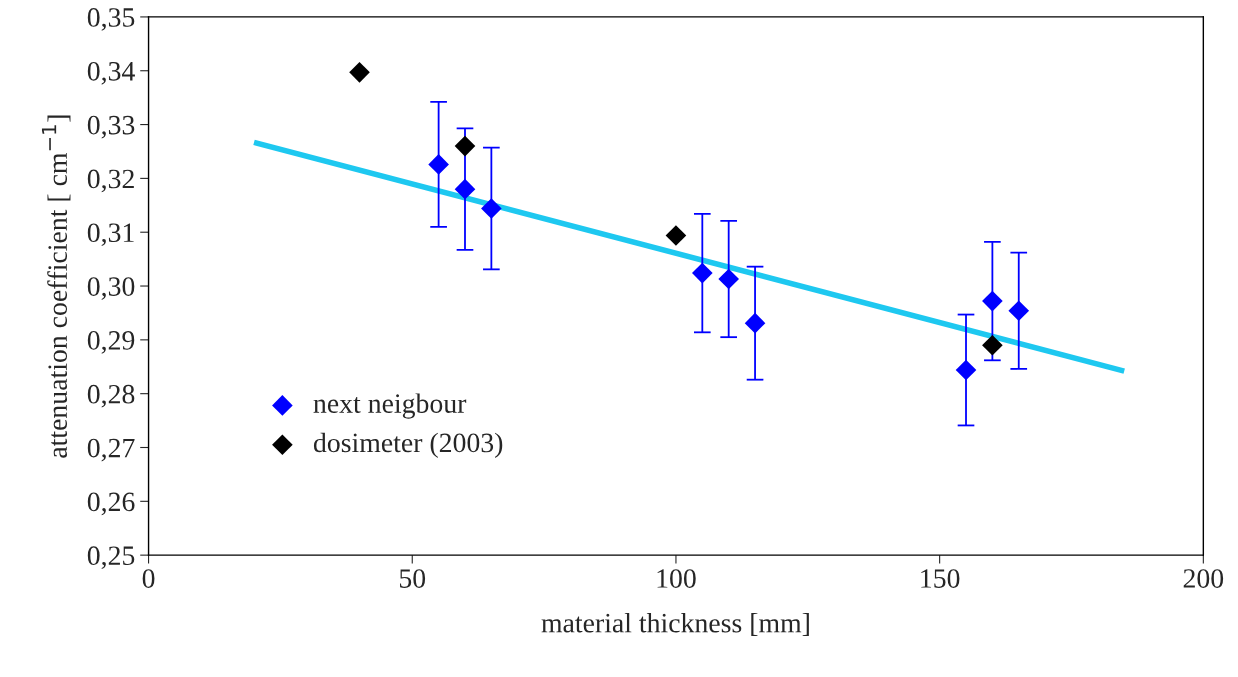  Describe the element at coordinates (390, 406) in the screenshot. I see `legend-label: next neigbour` at that location.